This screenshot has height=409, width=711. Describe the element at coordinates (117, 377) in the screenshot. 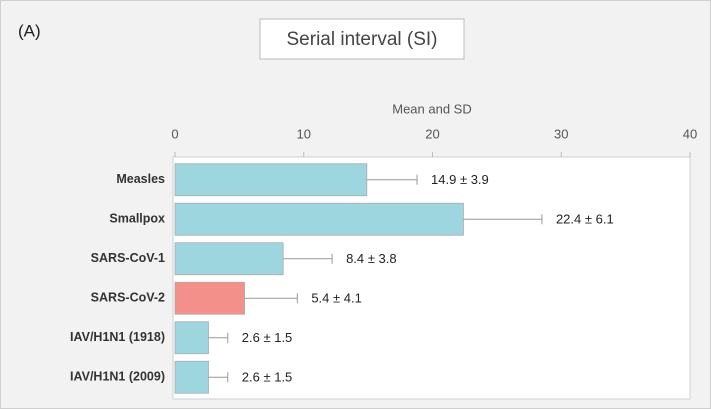

I see `y-tick-label: IAV/H1N1 (2009)` at that location.